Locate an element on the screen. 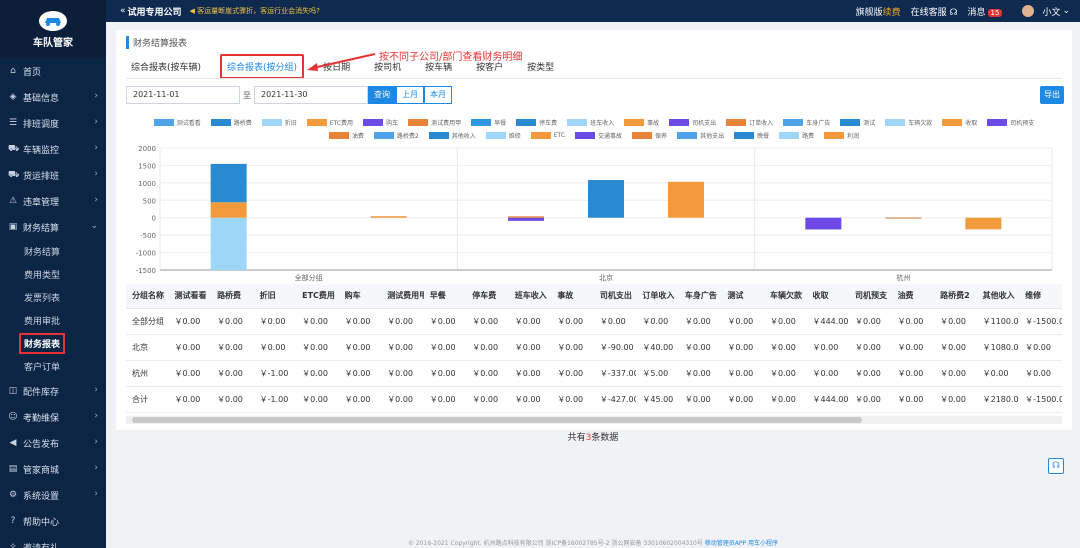 Image resolution: width=1080 pixels, height=548 pixels. renew-link: 续费 is located at coordinates (891, 12).